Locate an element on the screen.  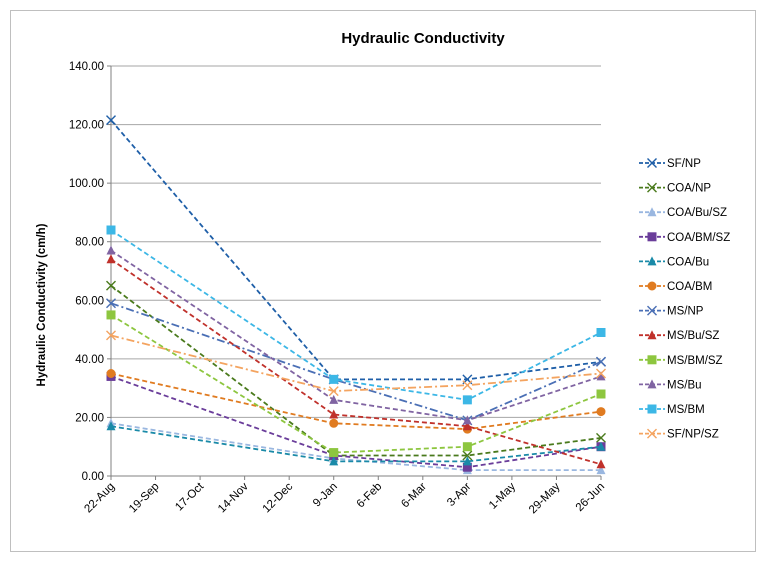
data-point-coa-bu-sz is located at coordinates (601, 470).